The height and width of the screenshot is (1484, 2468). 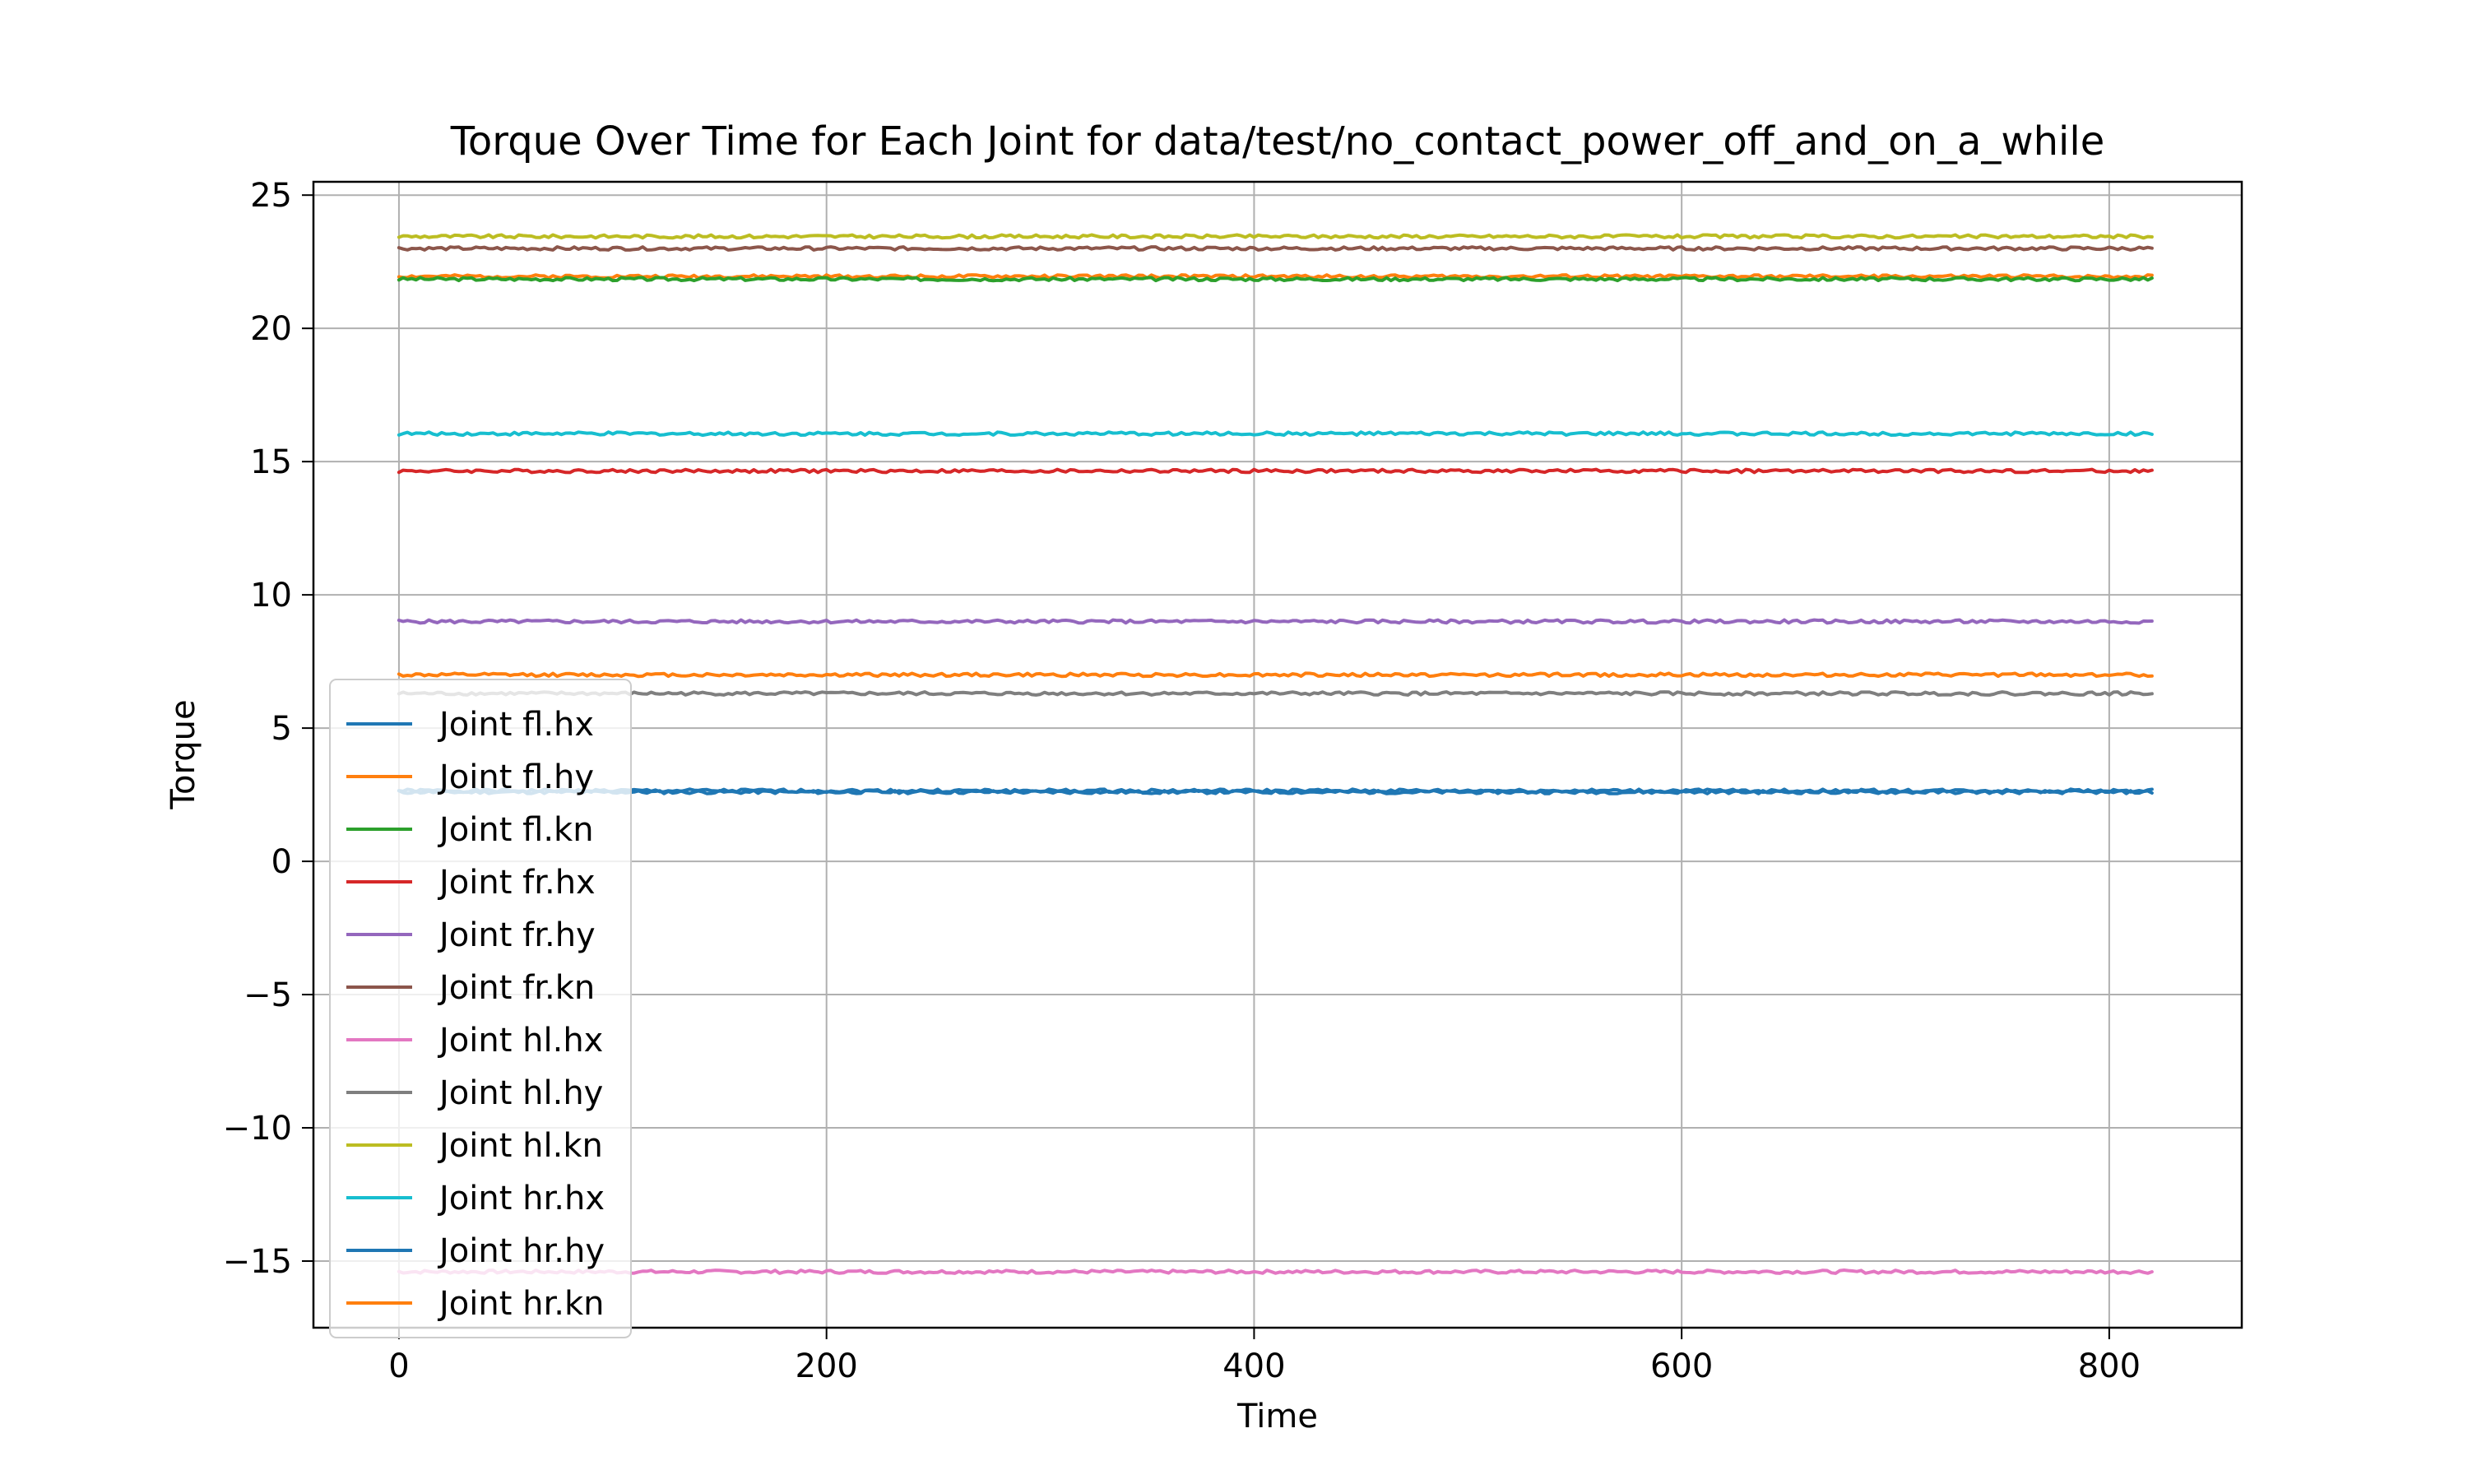 What do you see at coordinates (257, 1262) in the screenshot?
I see `y-tick-label: −15` at bounding box center [257, 1262].